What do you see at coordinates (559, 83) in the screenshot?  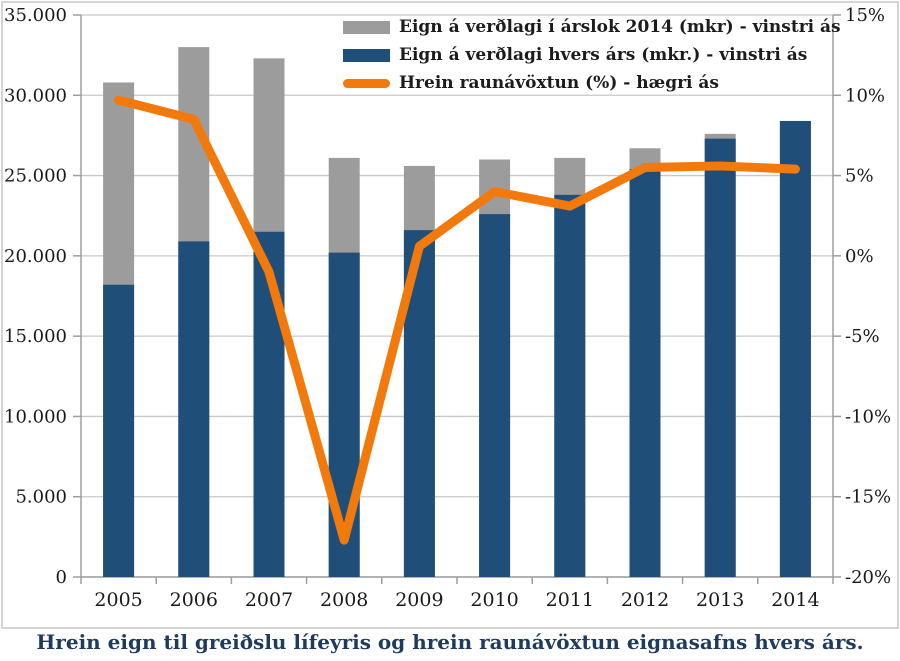 I see `legend-label-return: Hrein raunávöxtun (%) - hægri ás` at bounding box center [559, 83].